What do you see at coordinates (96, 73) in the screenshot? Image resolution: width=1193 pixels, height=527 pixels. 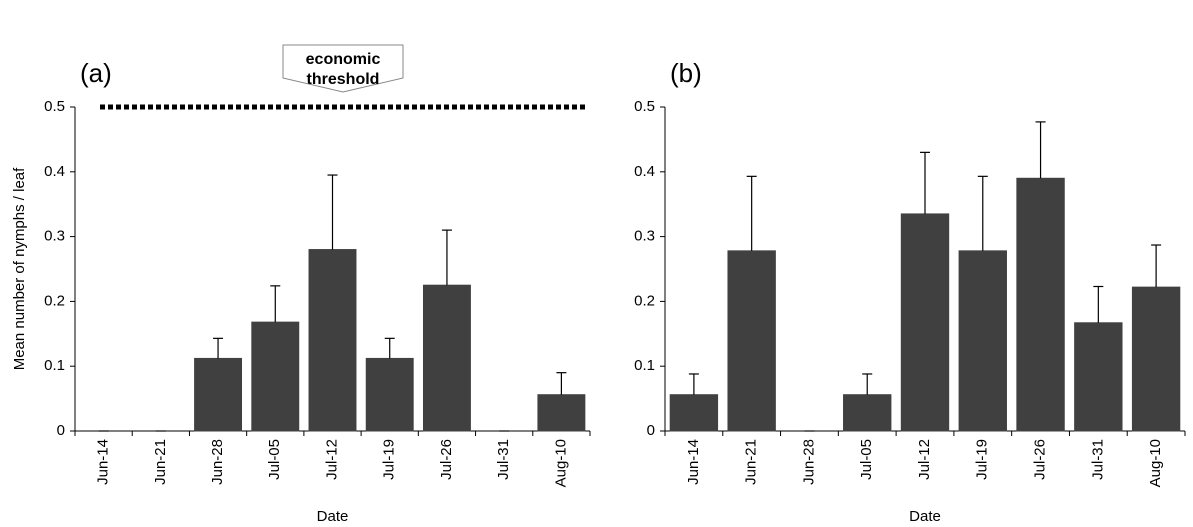 I see `panel-title: (a)` at bounding box center [96, 73].